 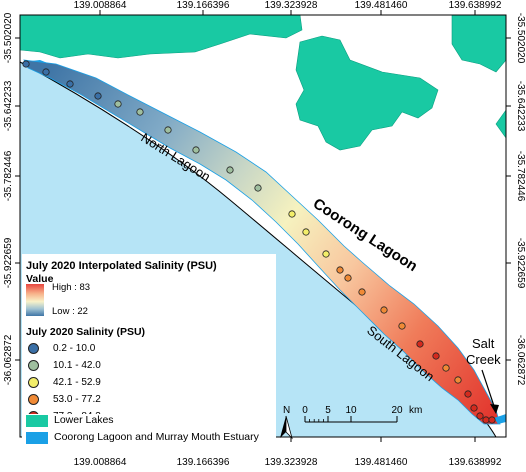 What do you see at coordinates (351, 410) in the screenshot?
I see `scale-bar-value: 10` at bounding box center [351, 410].